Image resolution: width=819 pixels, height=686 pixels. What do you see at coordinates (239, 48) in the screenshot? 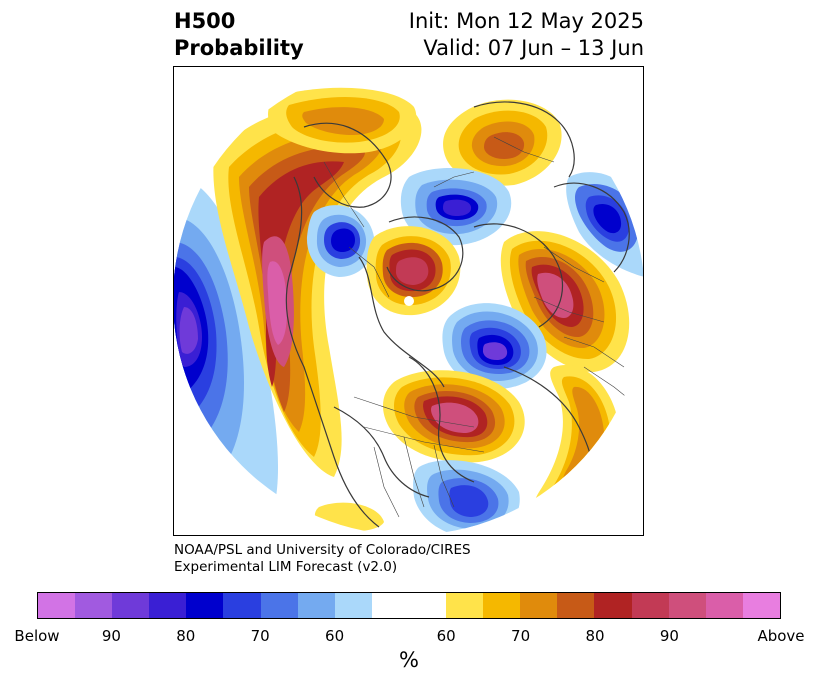
I see `title-field: Probability` at bounding box center [239, 48].